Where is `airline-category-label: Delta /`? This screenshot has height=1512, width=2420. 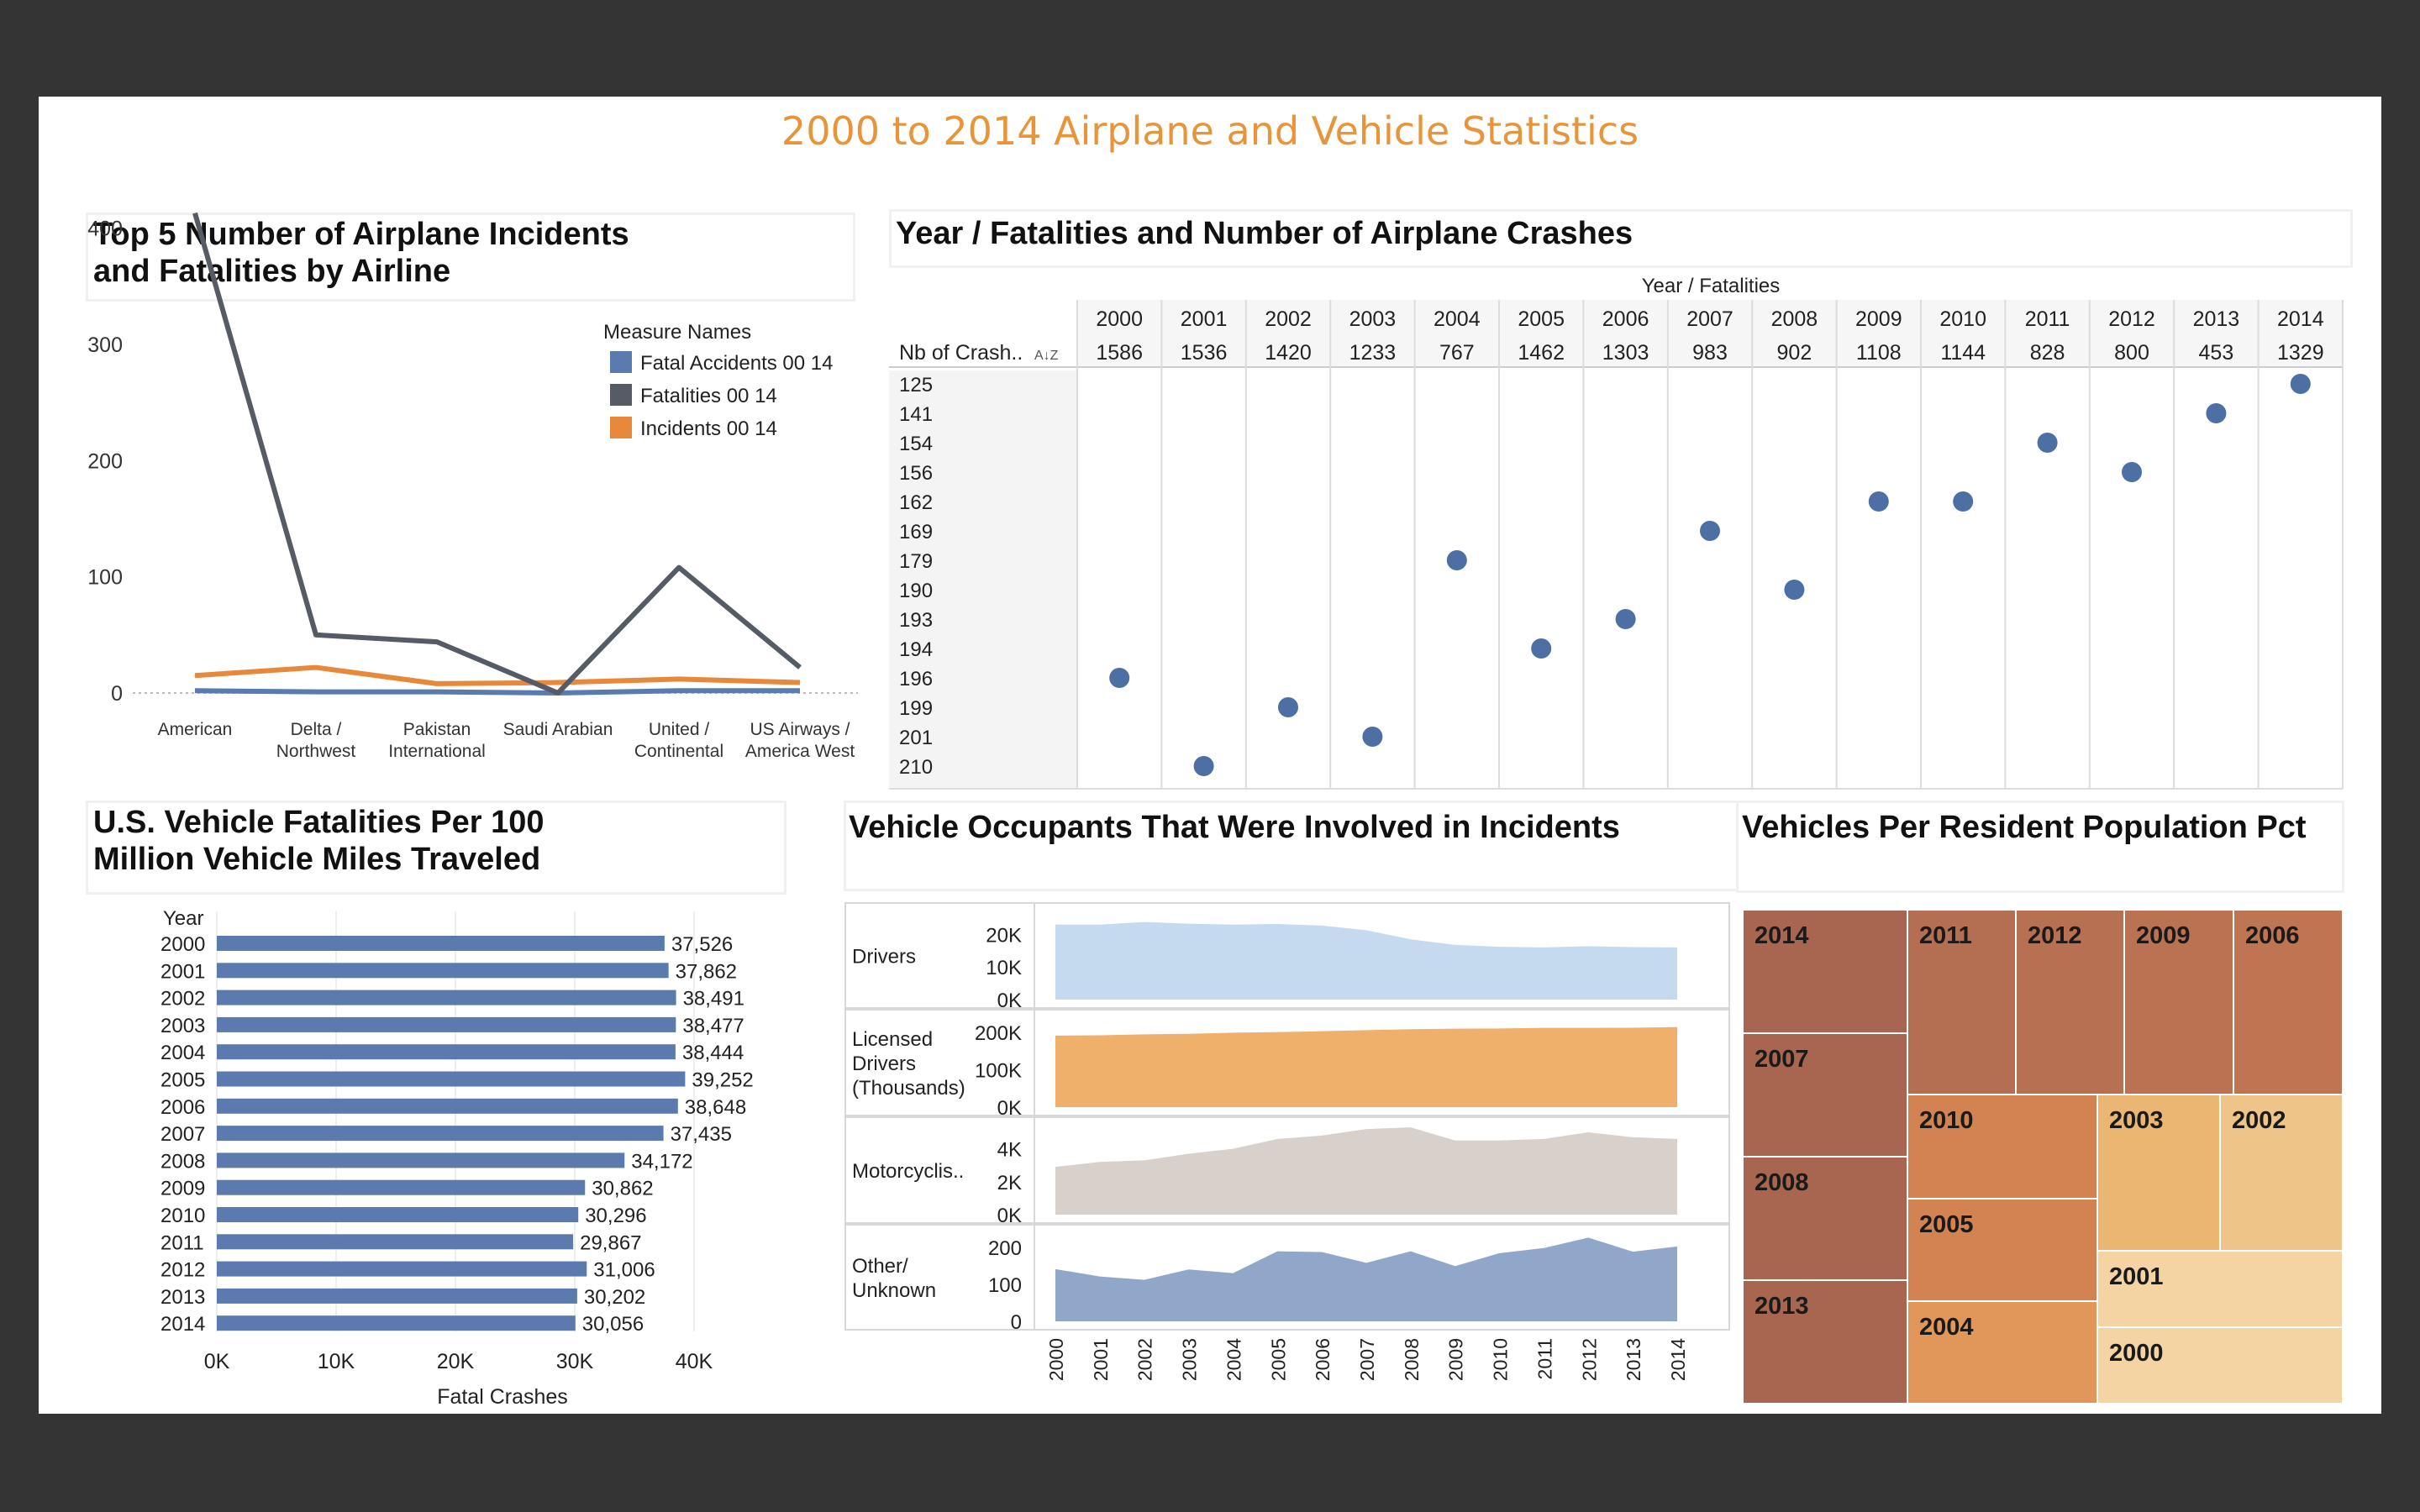 airline-category-label: Delta / is located at coordinates (316, 729).